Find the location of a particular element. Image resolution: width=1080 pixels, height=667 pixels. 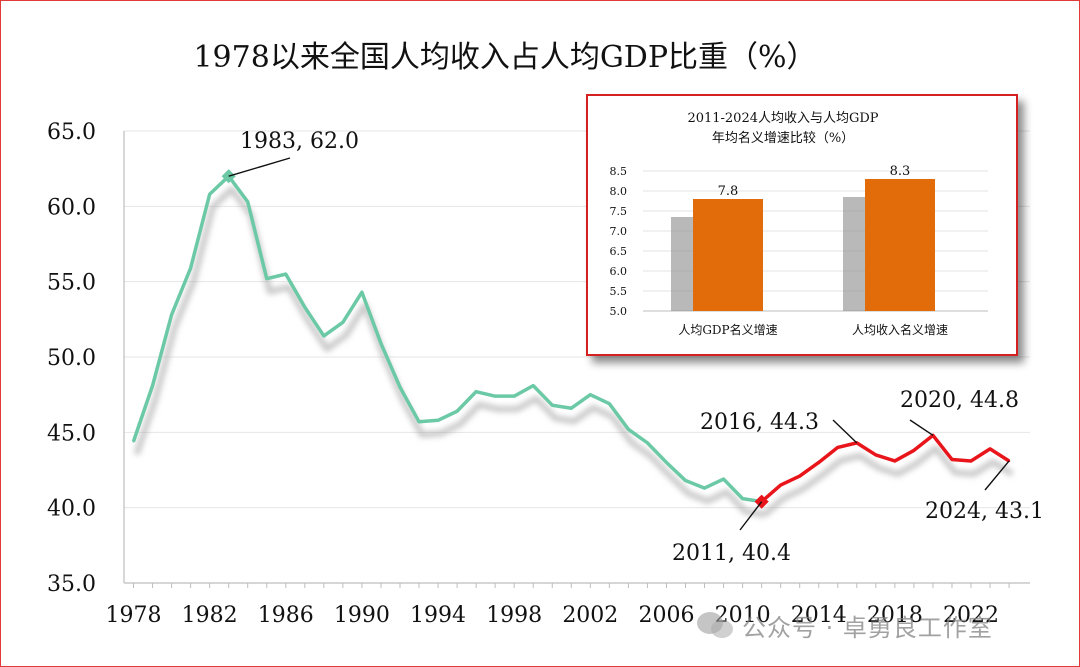

inset-y-tick-label: 8.0 is located at coordinates (619, 191).